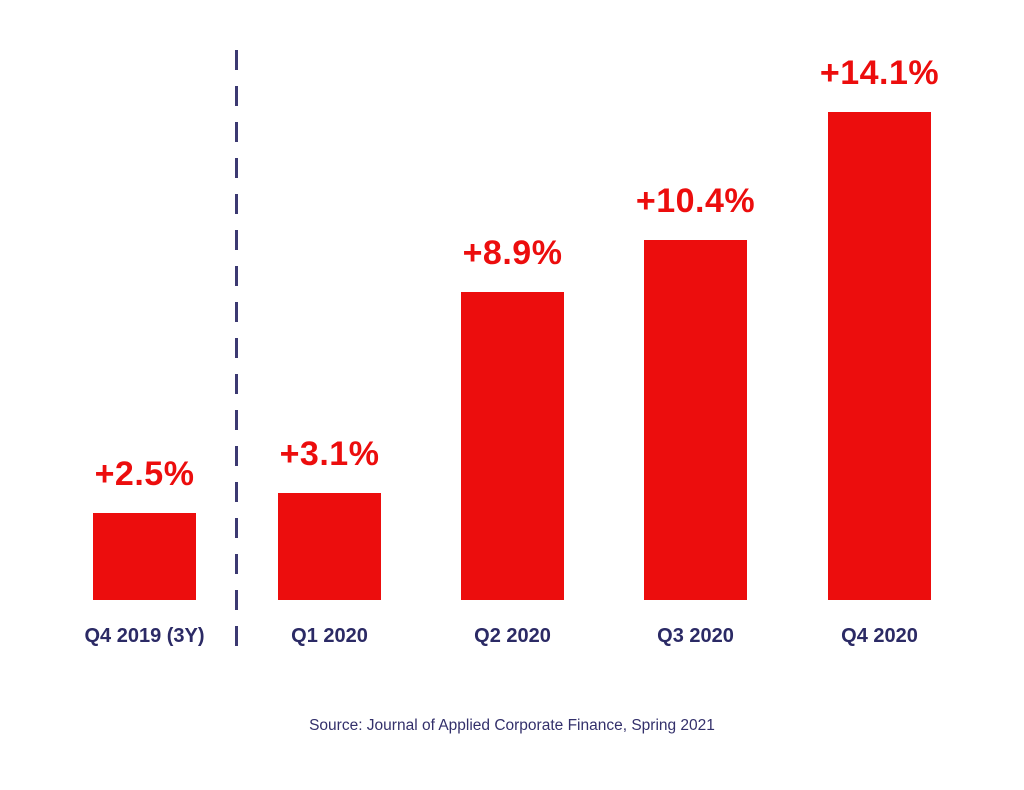  I want to click on bar-value-label: +2.5%, so click(145, 474).